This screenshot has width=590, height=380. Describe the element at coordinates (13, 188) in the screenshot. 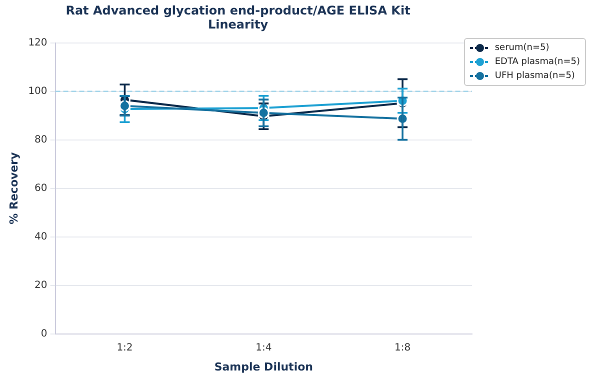

I see `y-axis-title: % Recovery` at that location.